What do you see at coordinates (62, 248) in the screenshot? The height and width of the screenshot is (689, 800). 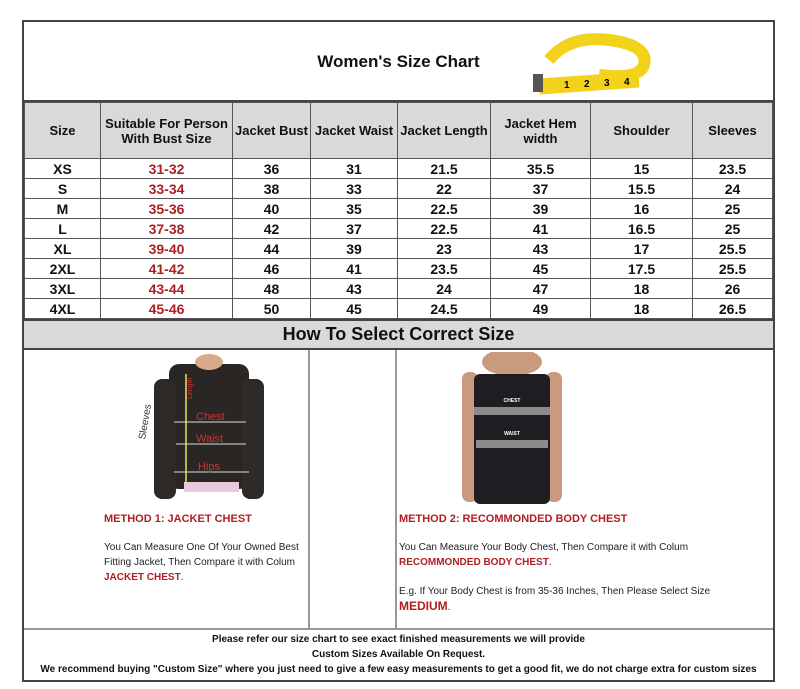 I see `table-cell: XL` at bounding box center [62, 248].